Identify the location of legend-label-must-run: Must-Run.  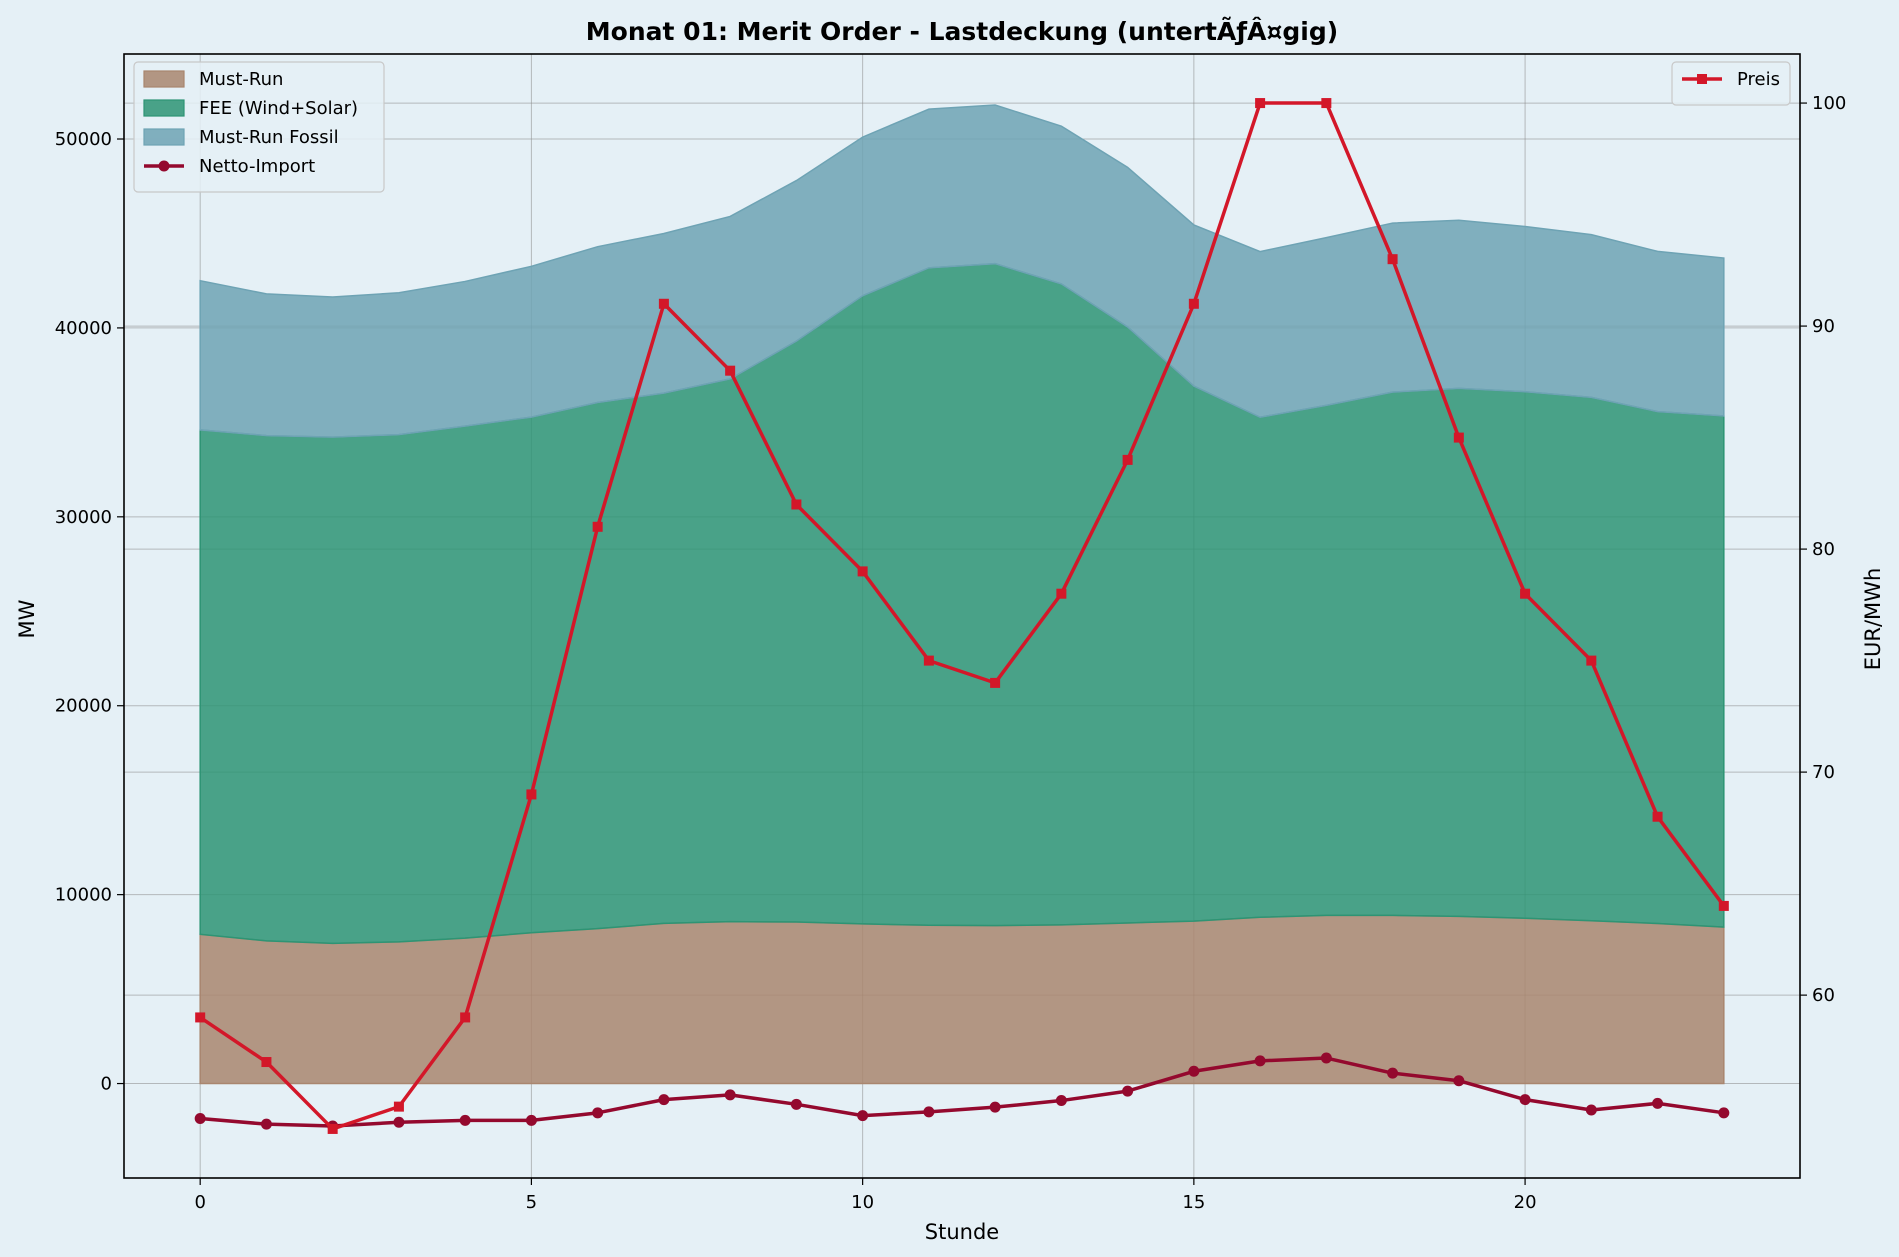
(241, 79).